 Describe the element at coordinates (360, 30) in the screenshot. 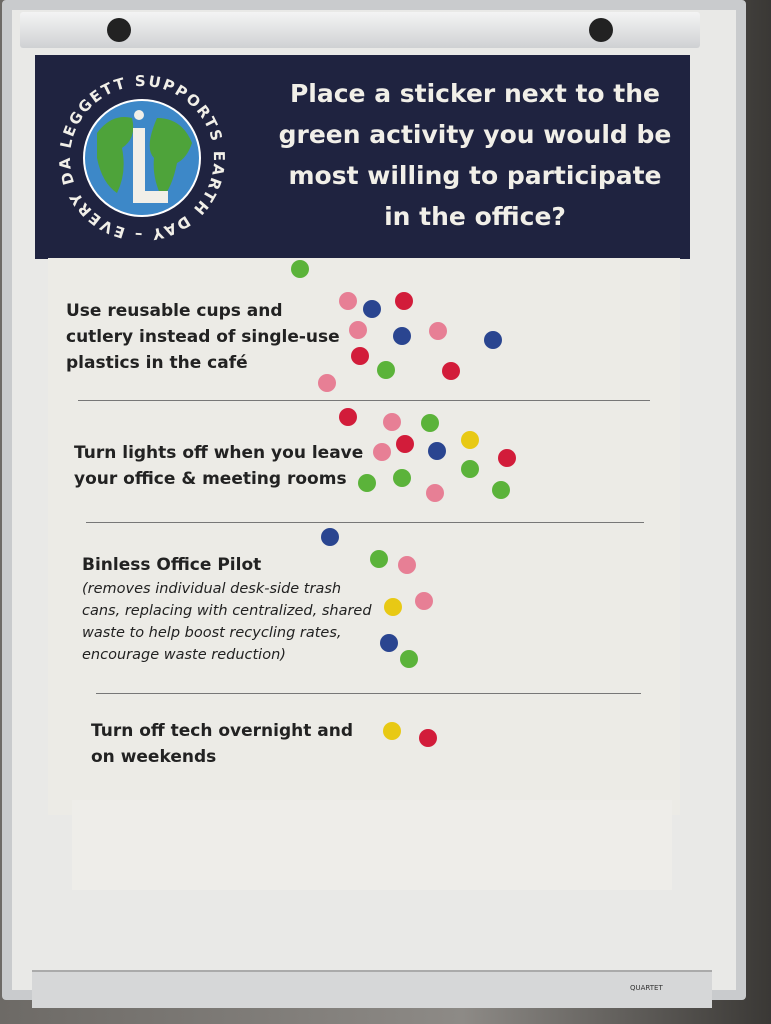

I see `paper-clip-rail` at that location.